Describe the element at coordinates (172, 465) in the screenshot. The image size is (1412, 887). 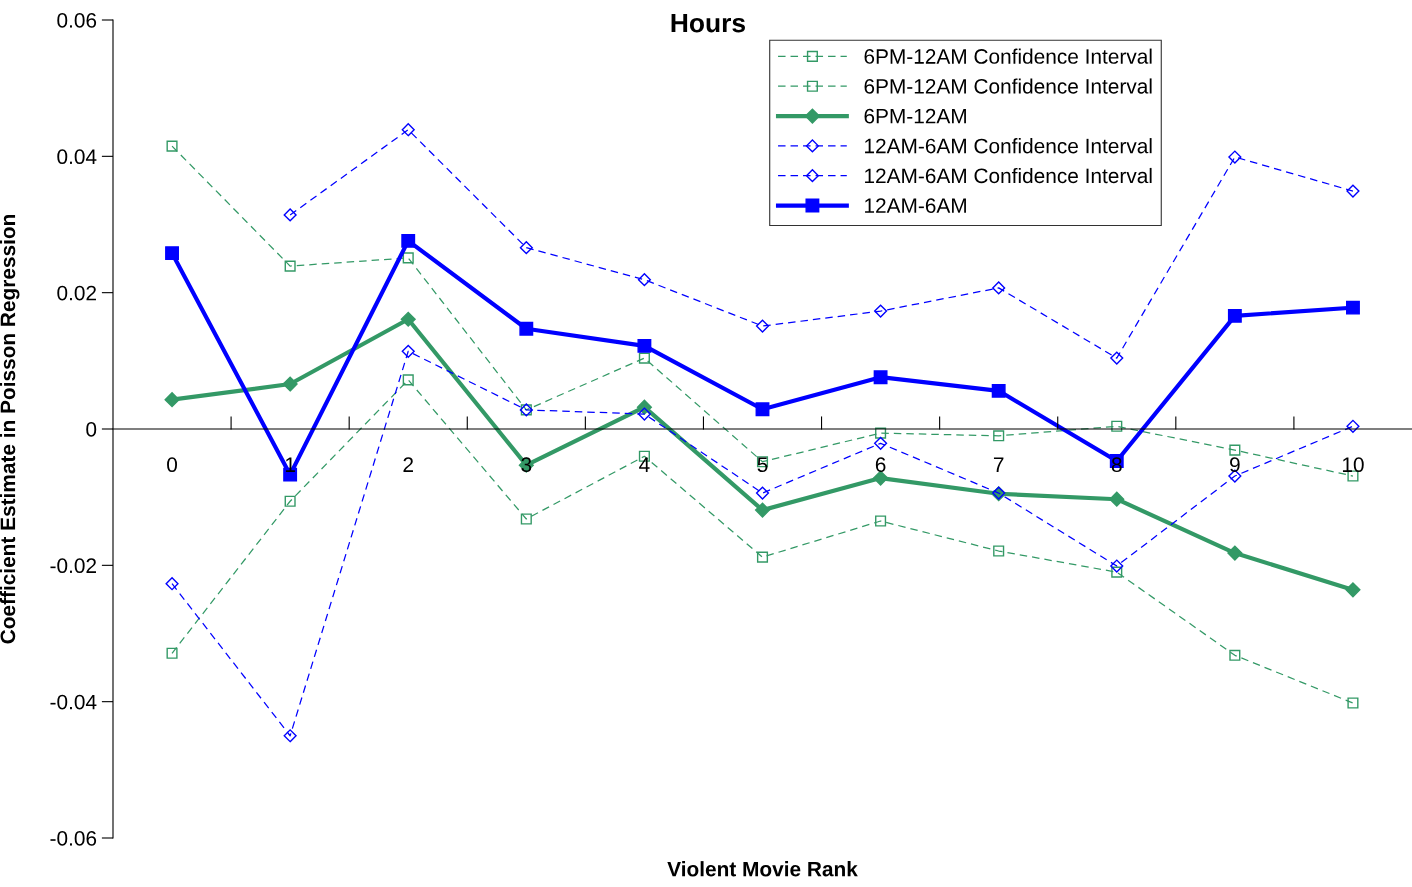
I see `x-tick-label: 0` at that location.